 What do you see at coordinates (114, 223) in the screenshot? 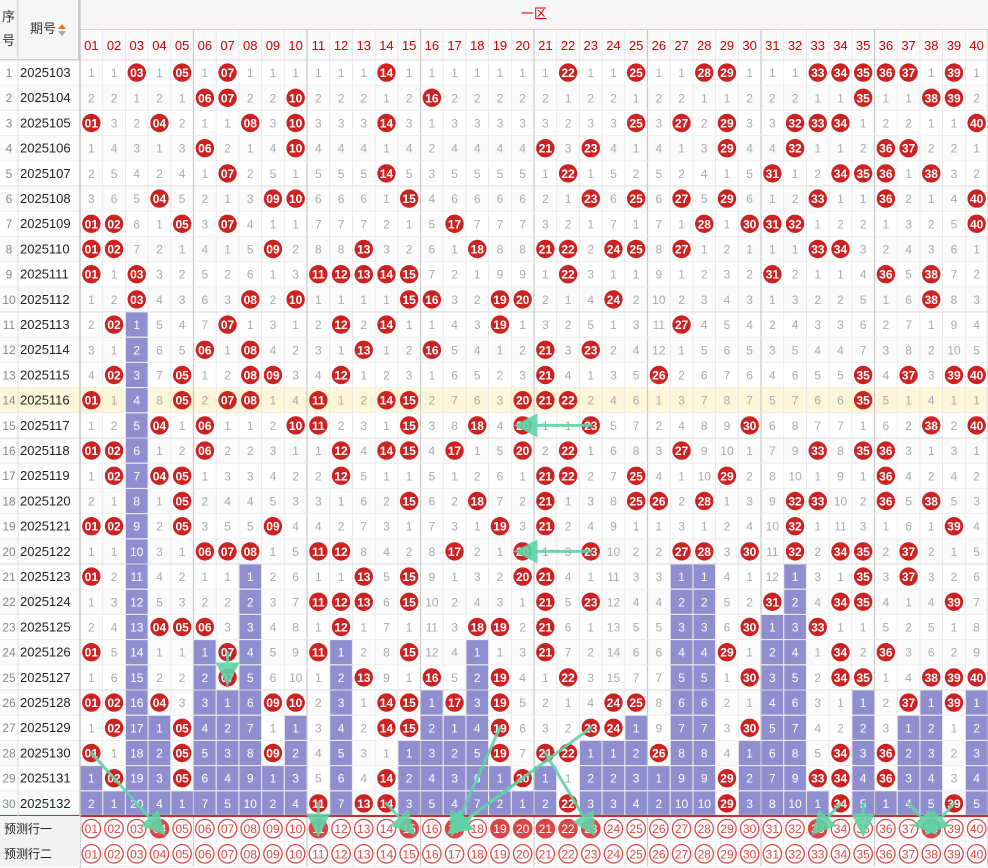
I see `trend-cell: 02` at bounding box center [114, 223].